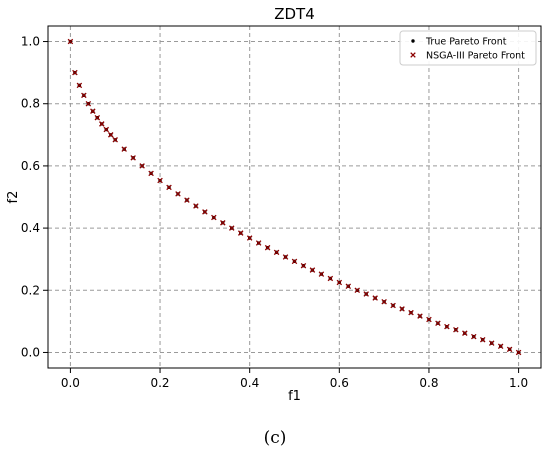  I want to click on y-tick-label: 0.4, so click(30, 228).